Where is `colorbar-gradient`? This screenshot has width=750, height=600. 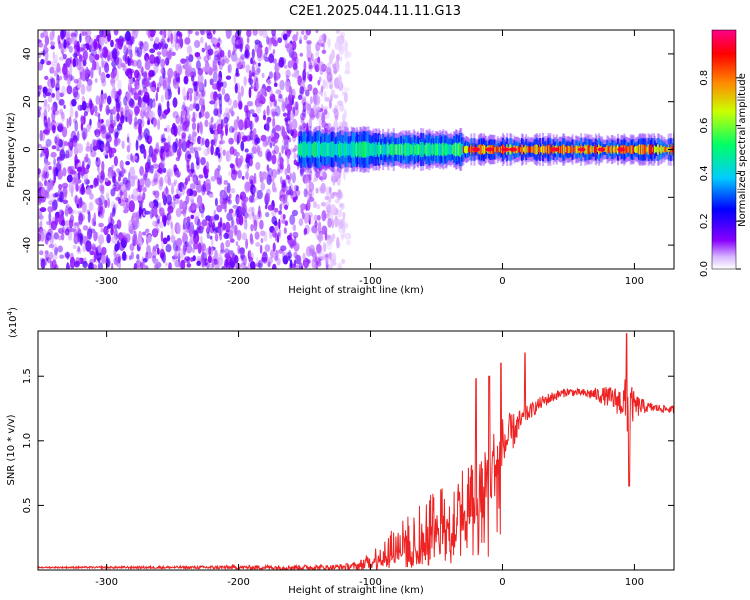 colorbar-gradient is located at coordinates (724, 149).